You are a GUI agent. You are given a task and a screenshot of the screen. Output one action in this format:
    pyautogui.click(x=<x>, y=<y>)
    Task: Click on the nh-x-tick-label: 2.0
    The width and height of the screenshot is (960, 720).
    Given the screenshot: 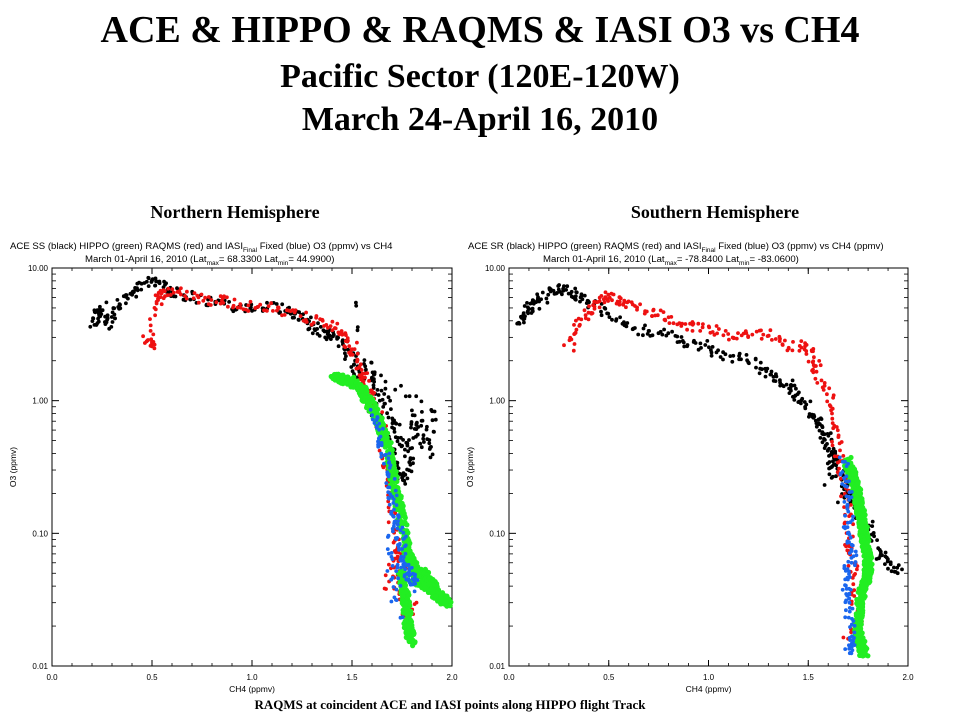 What is the action you would take?
    pyautogui.click(x=452, y=677)
    